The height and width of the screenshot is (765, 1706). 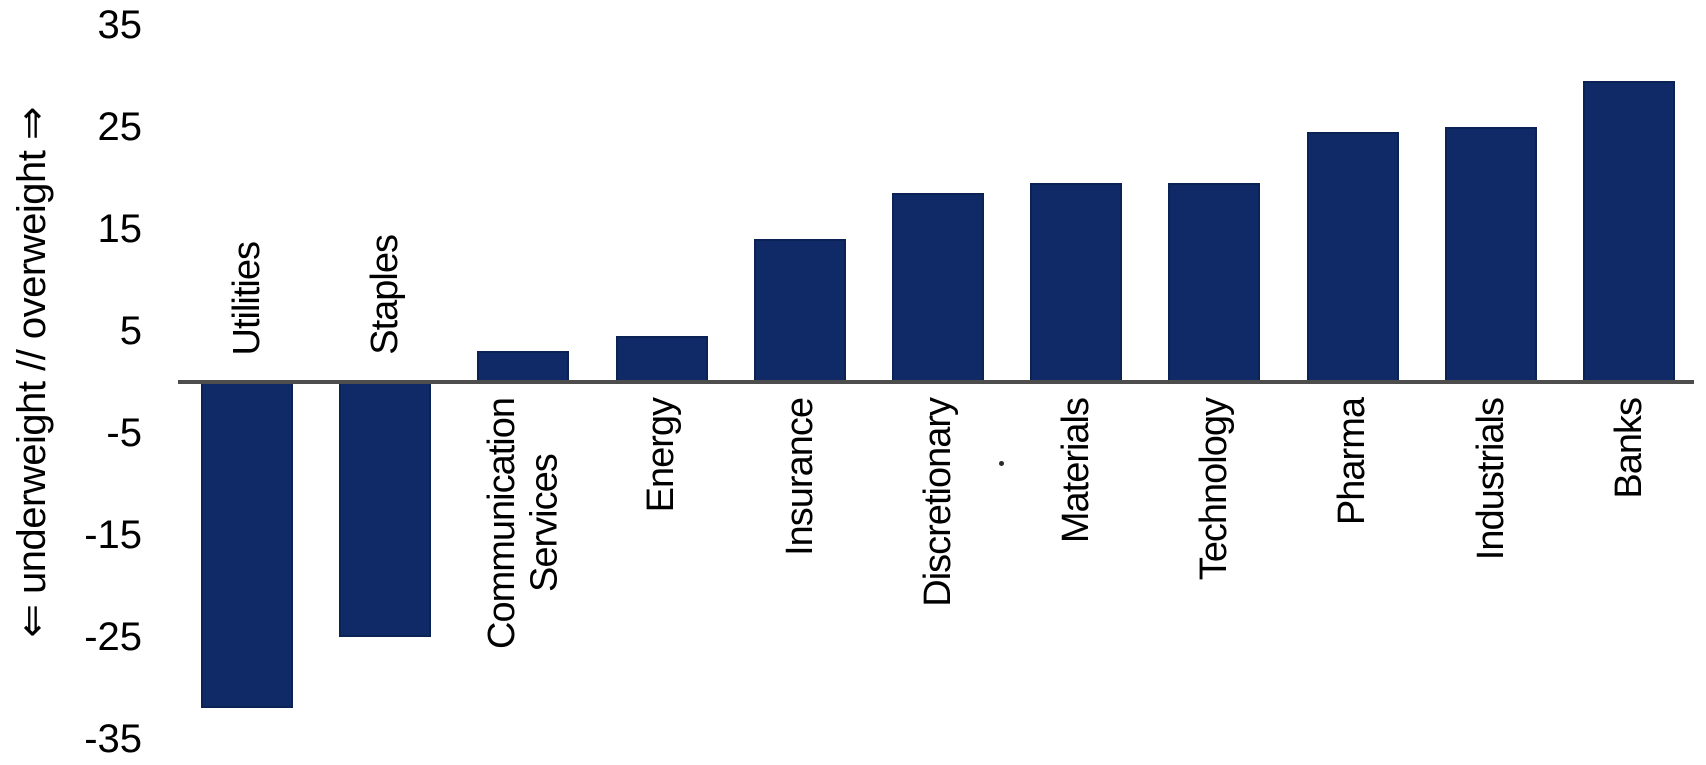 I want to click on y-tick-label: -15, so click(x=113, y=535).